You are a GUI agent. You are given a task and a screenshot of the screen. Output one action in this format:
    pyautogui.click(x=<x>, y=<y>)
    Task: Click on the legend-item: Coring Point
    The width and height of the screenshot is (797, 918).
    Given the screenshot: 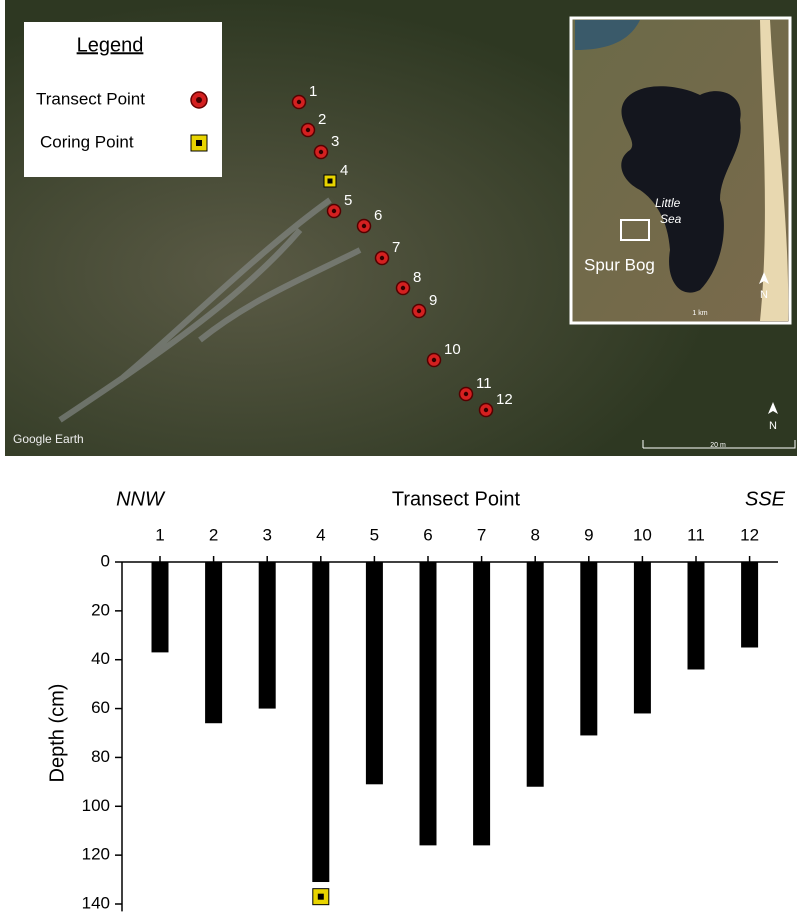 What is the action you would take?
    pyautogui.click(x=87, y=141)
    